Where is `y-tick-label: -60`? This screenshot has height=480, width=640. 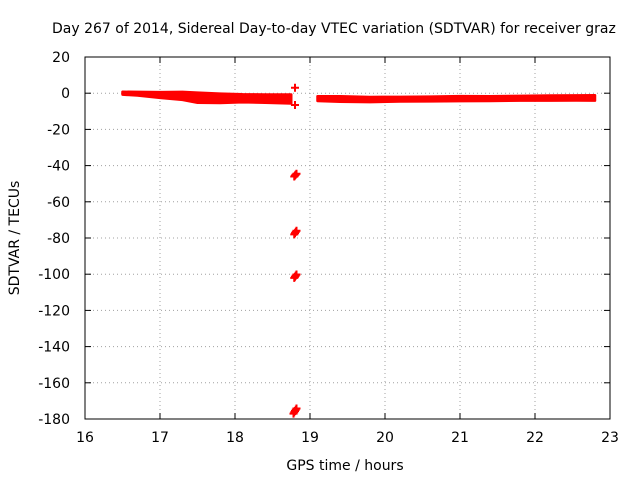
y-tick-label: -60 is located at coordinates (58, 203).